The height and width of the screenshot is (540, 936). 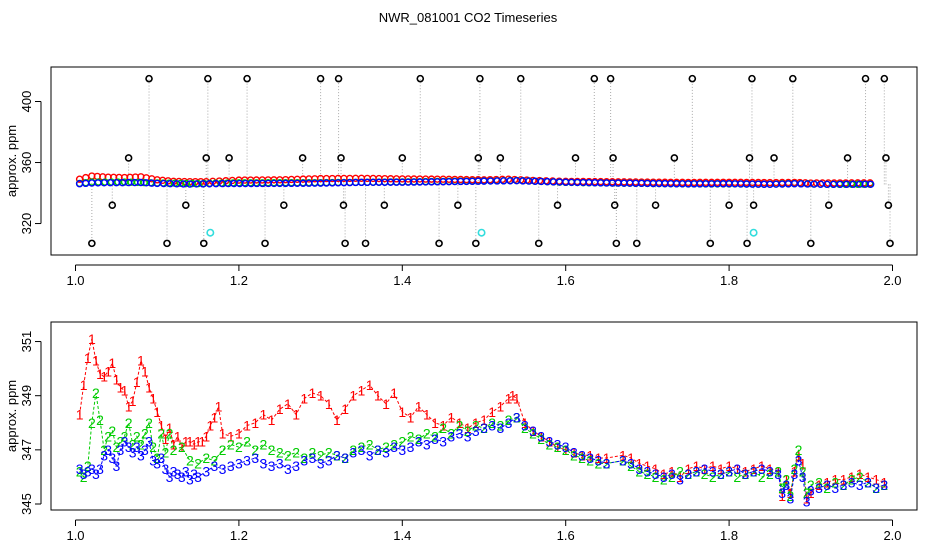 What do you see at coordinates (482, 460) in the screenshot?
I see `series-3-line` at bounding box center [482, 460].